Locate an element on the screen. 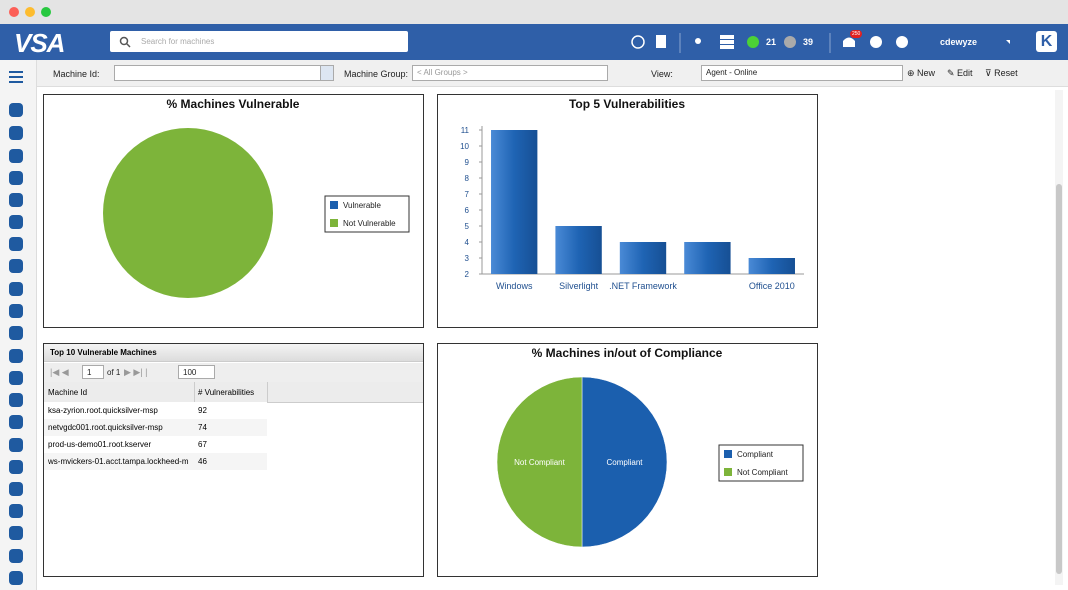 Image resolution: width=1068 pixels, height=590 pixels. machine-id-input is located at coordinates (218, 73).